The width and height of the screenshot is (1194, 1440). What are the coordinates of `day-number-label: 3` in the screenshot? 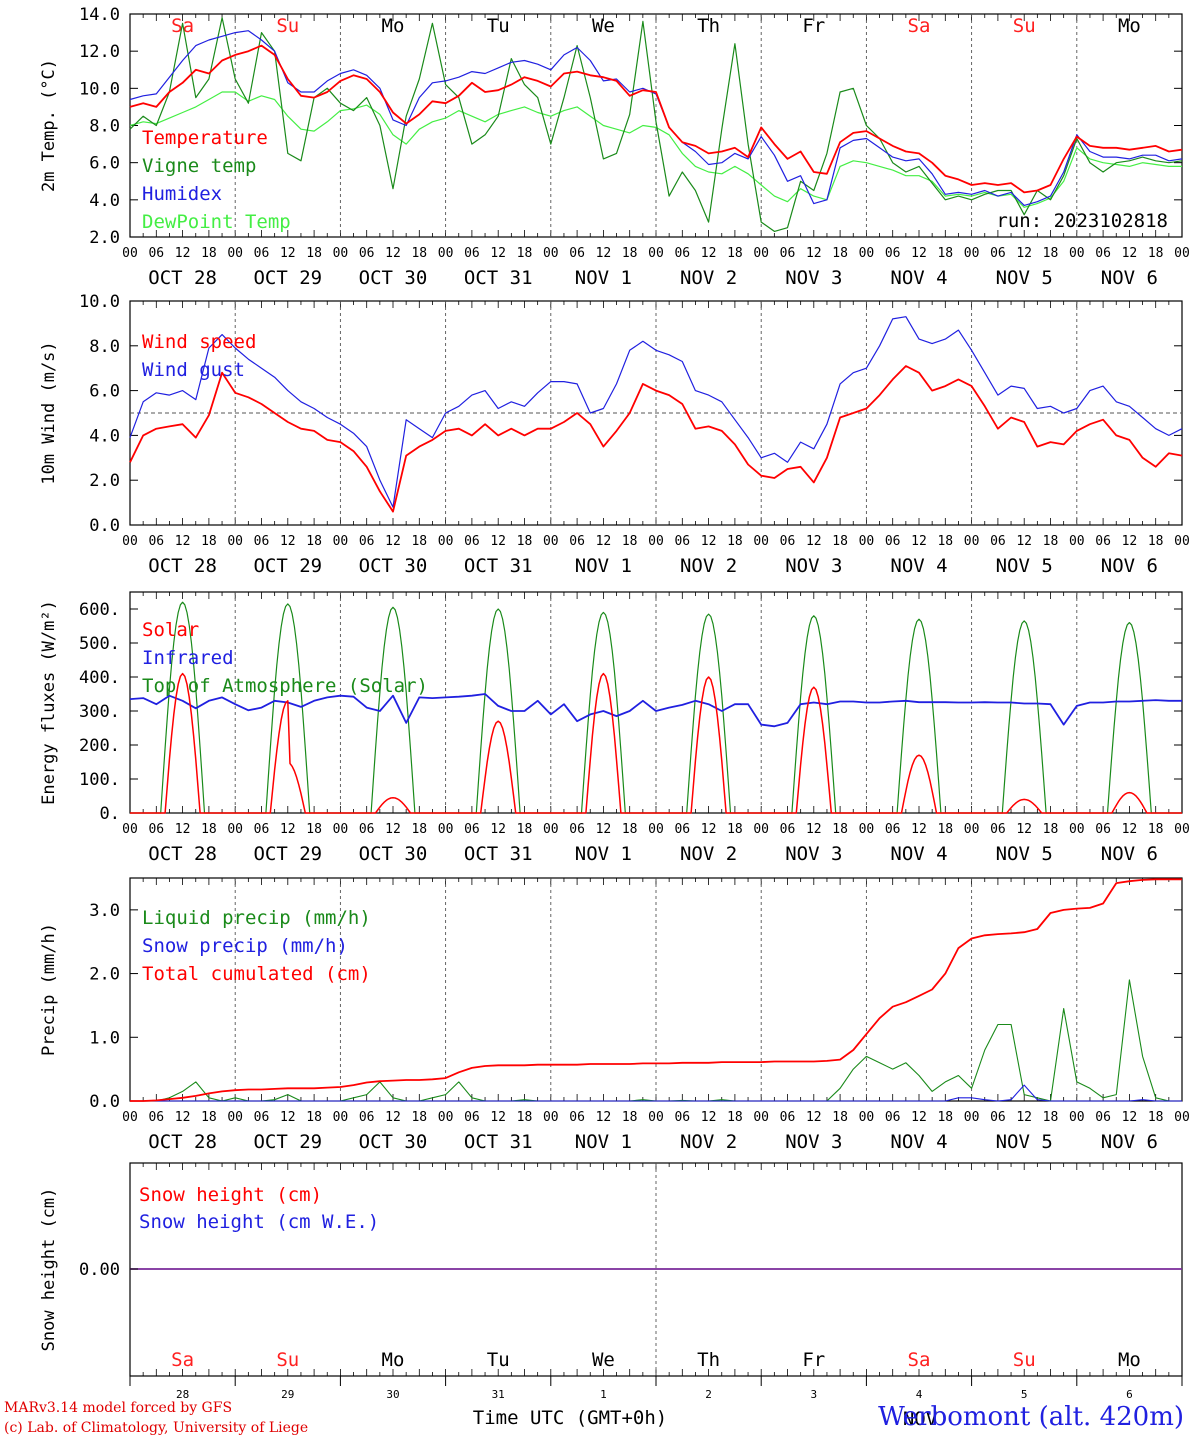 It's located at (813, 1394).